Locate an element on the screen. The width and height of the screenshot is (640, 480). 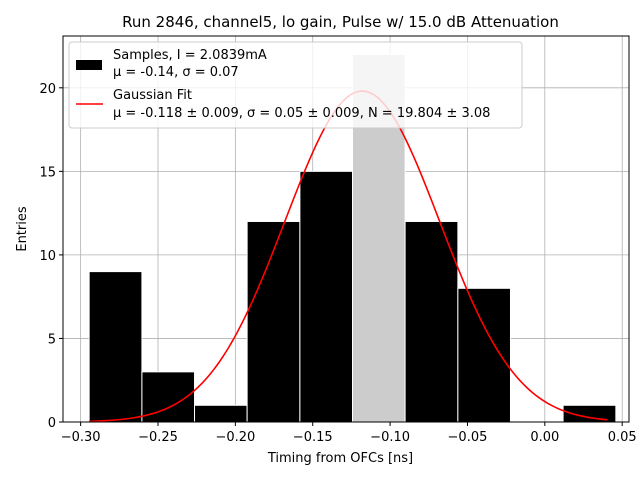
legend-fit-label: Gaussian Fit is located at coordinates (152, 95).